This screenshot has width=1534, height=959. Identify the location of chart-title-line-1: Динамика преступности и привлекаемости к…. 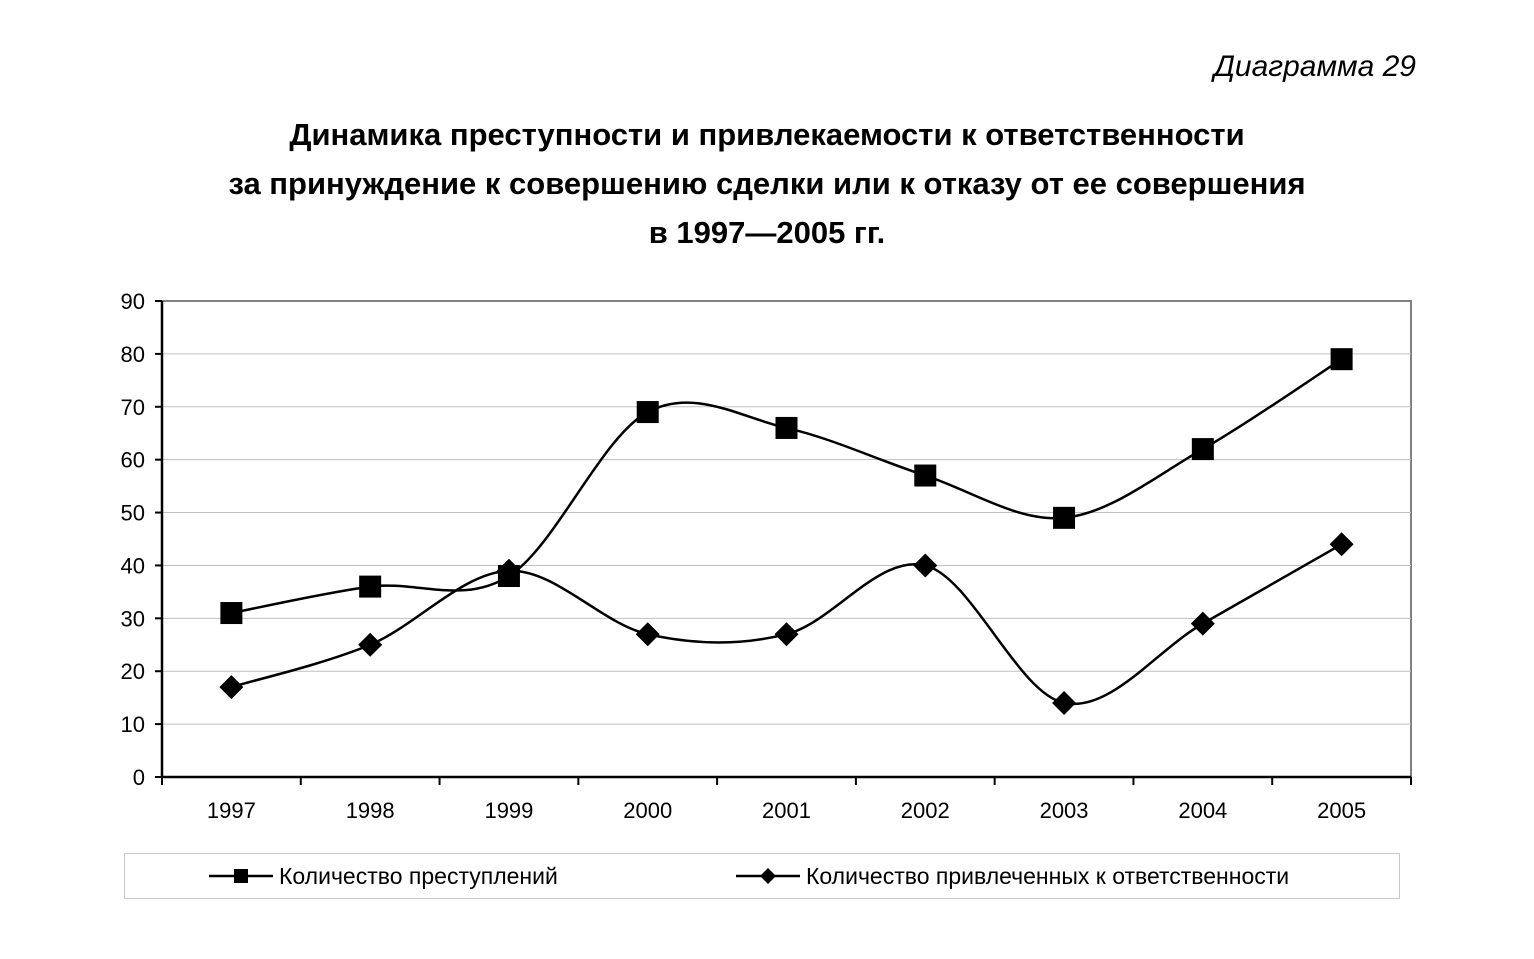
(767, 134).